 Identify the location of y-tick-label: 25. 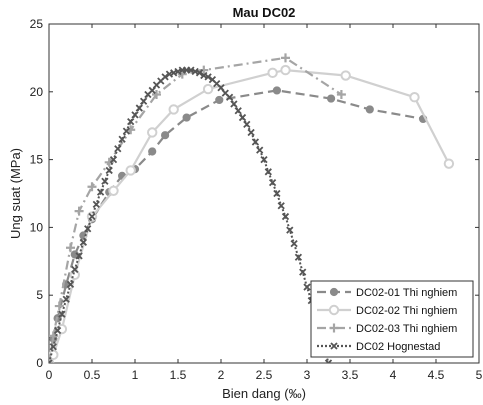
(37, 24).